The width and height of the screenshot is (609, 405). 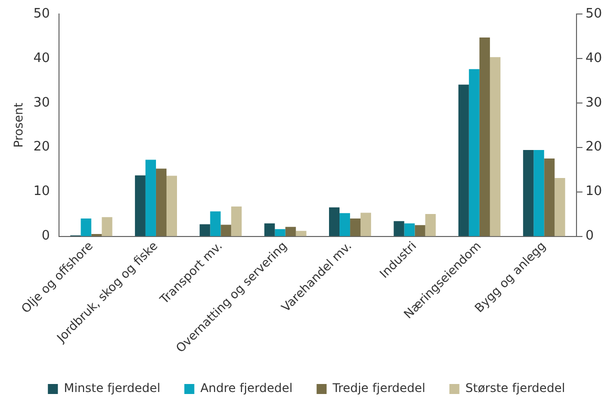 What do you see at coordinates (589, 236) in the screenshot?
I see `y2-tick-label: 0` at bounding box center [589, 236].